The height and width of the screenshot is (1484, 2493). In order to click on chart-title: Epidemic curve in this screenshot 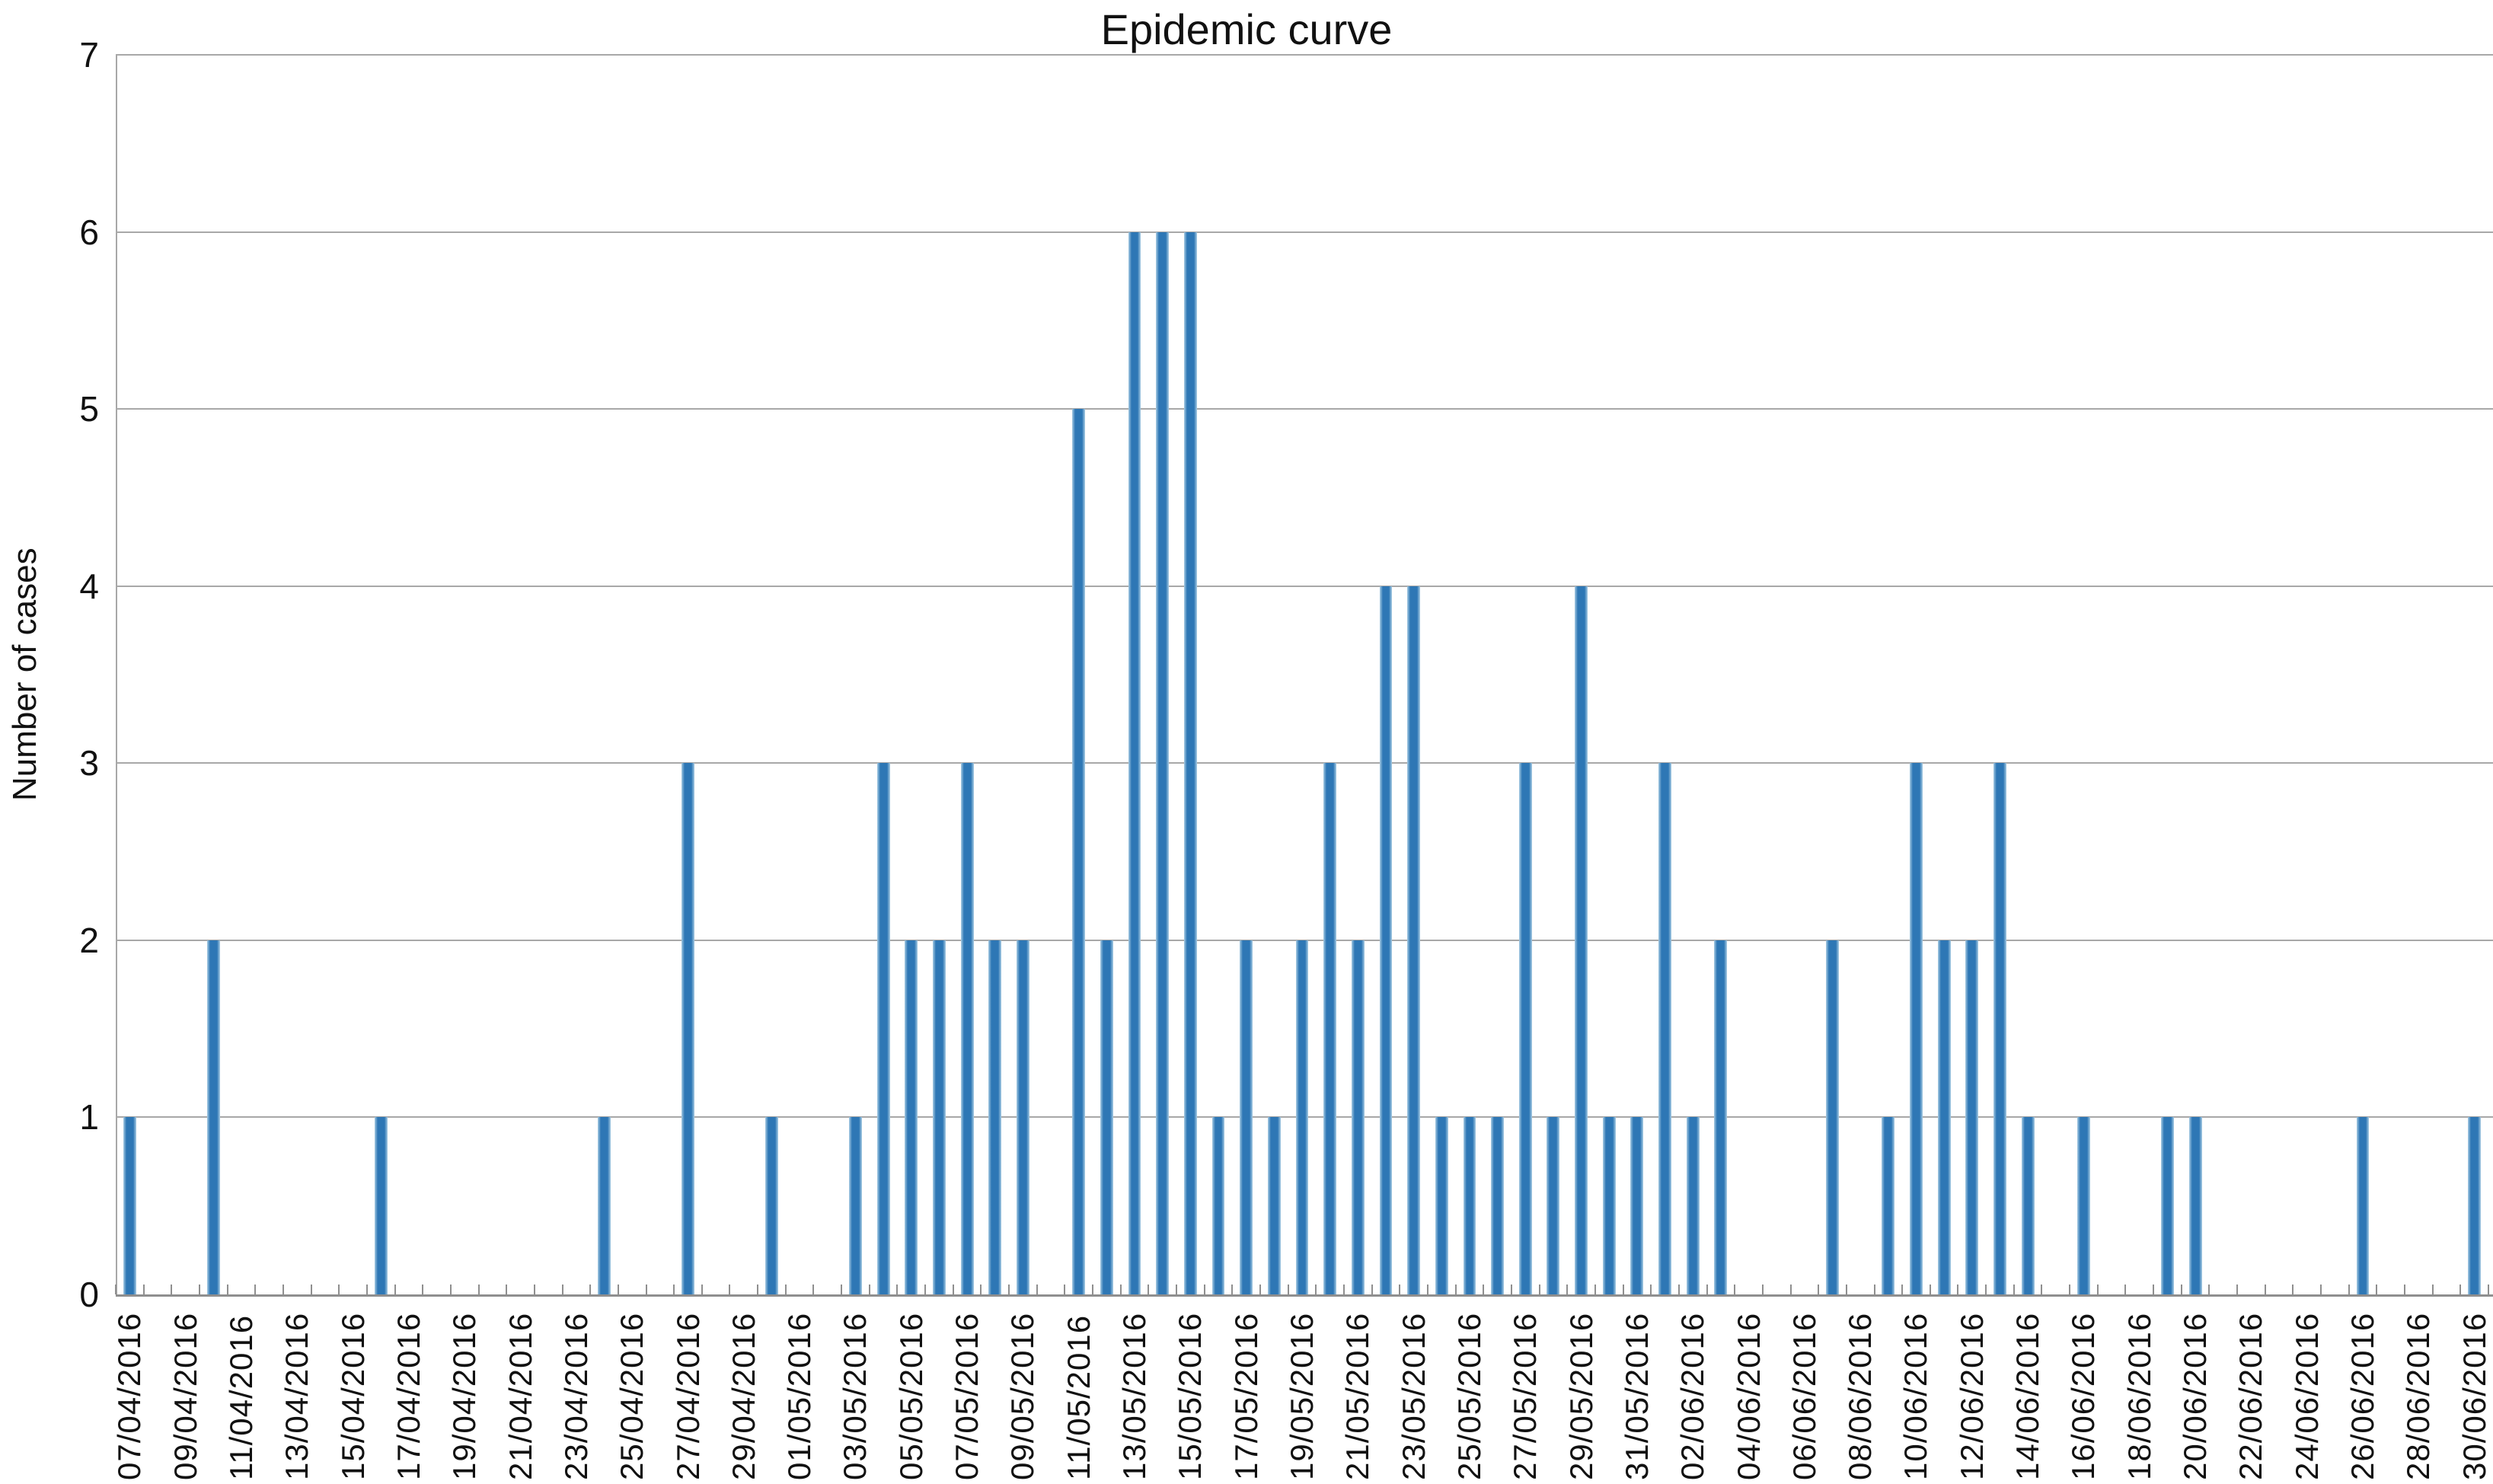, I will do `click(1246, 29)`.